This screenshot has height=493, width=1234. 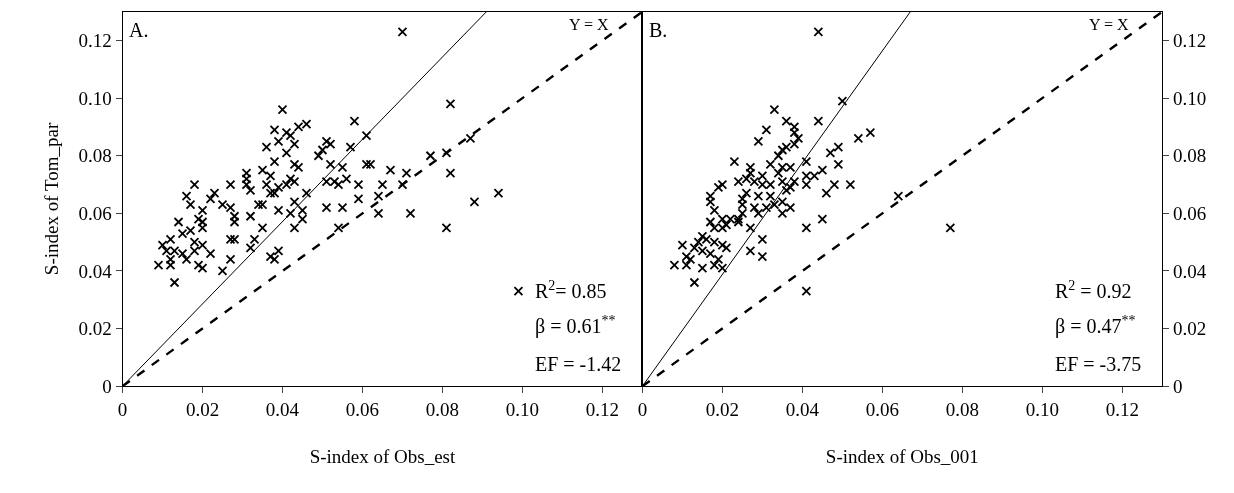 What do you see at coordinates (571, 290) in the screenshot?
I see `annotation: R$^{2}$= 0.85` at bounding box center [571, 290].